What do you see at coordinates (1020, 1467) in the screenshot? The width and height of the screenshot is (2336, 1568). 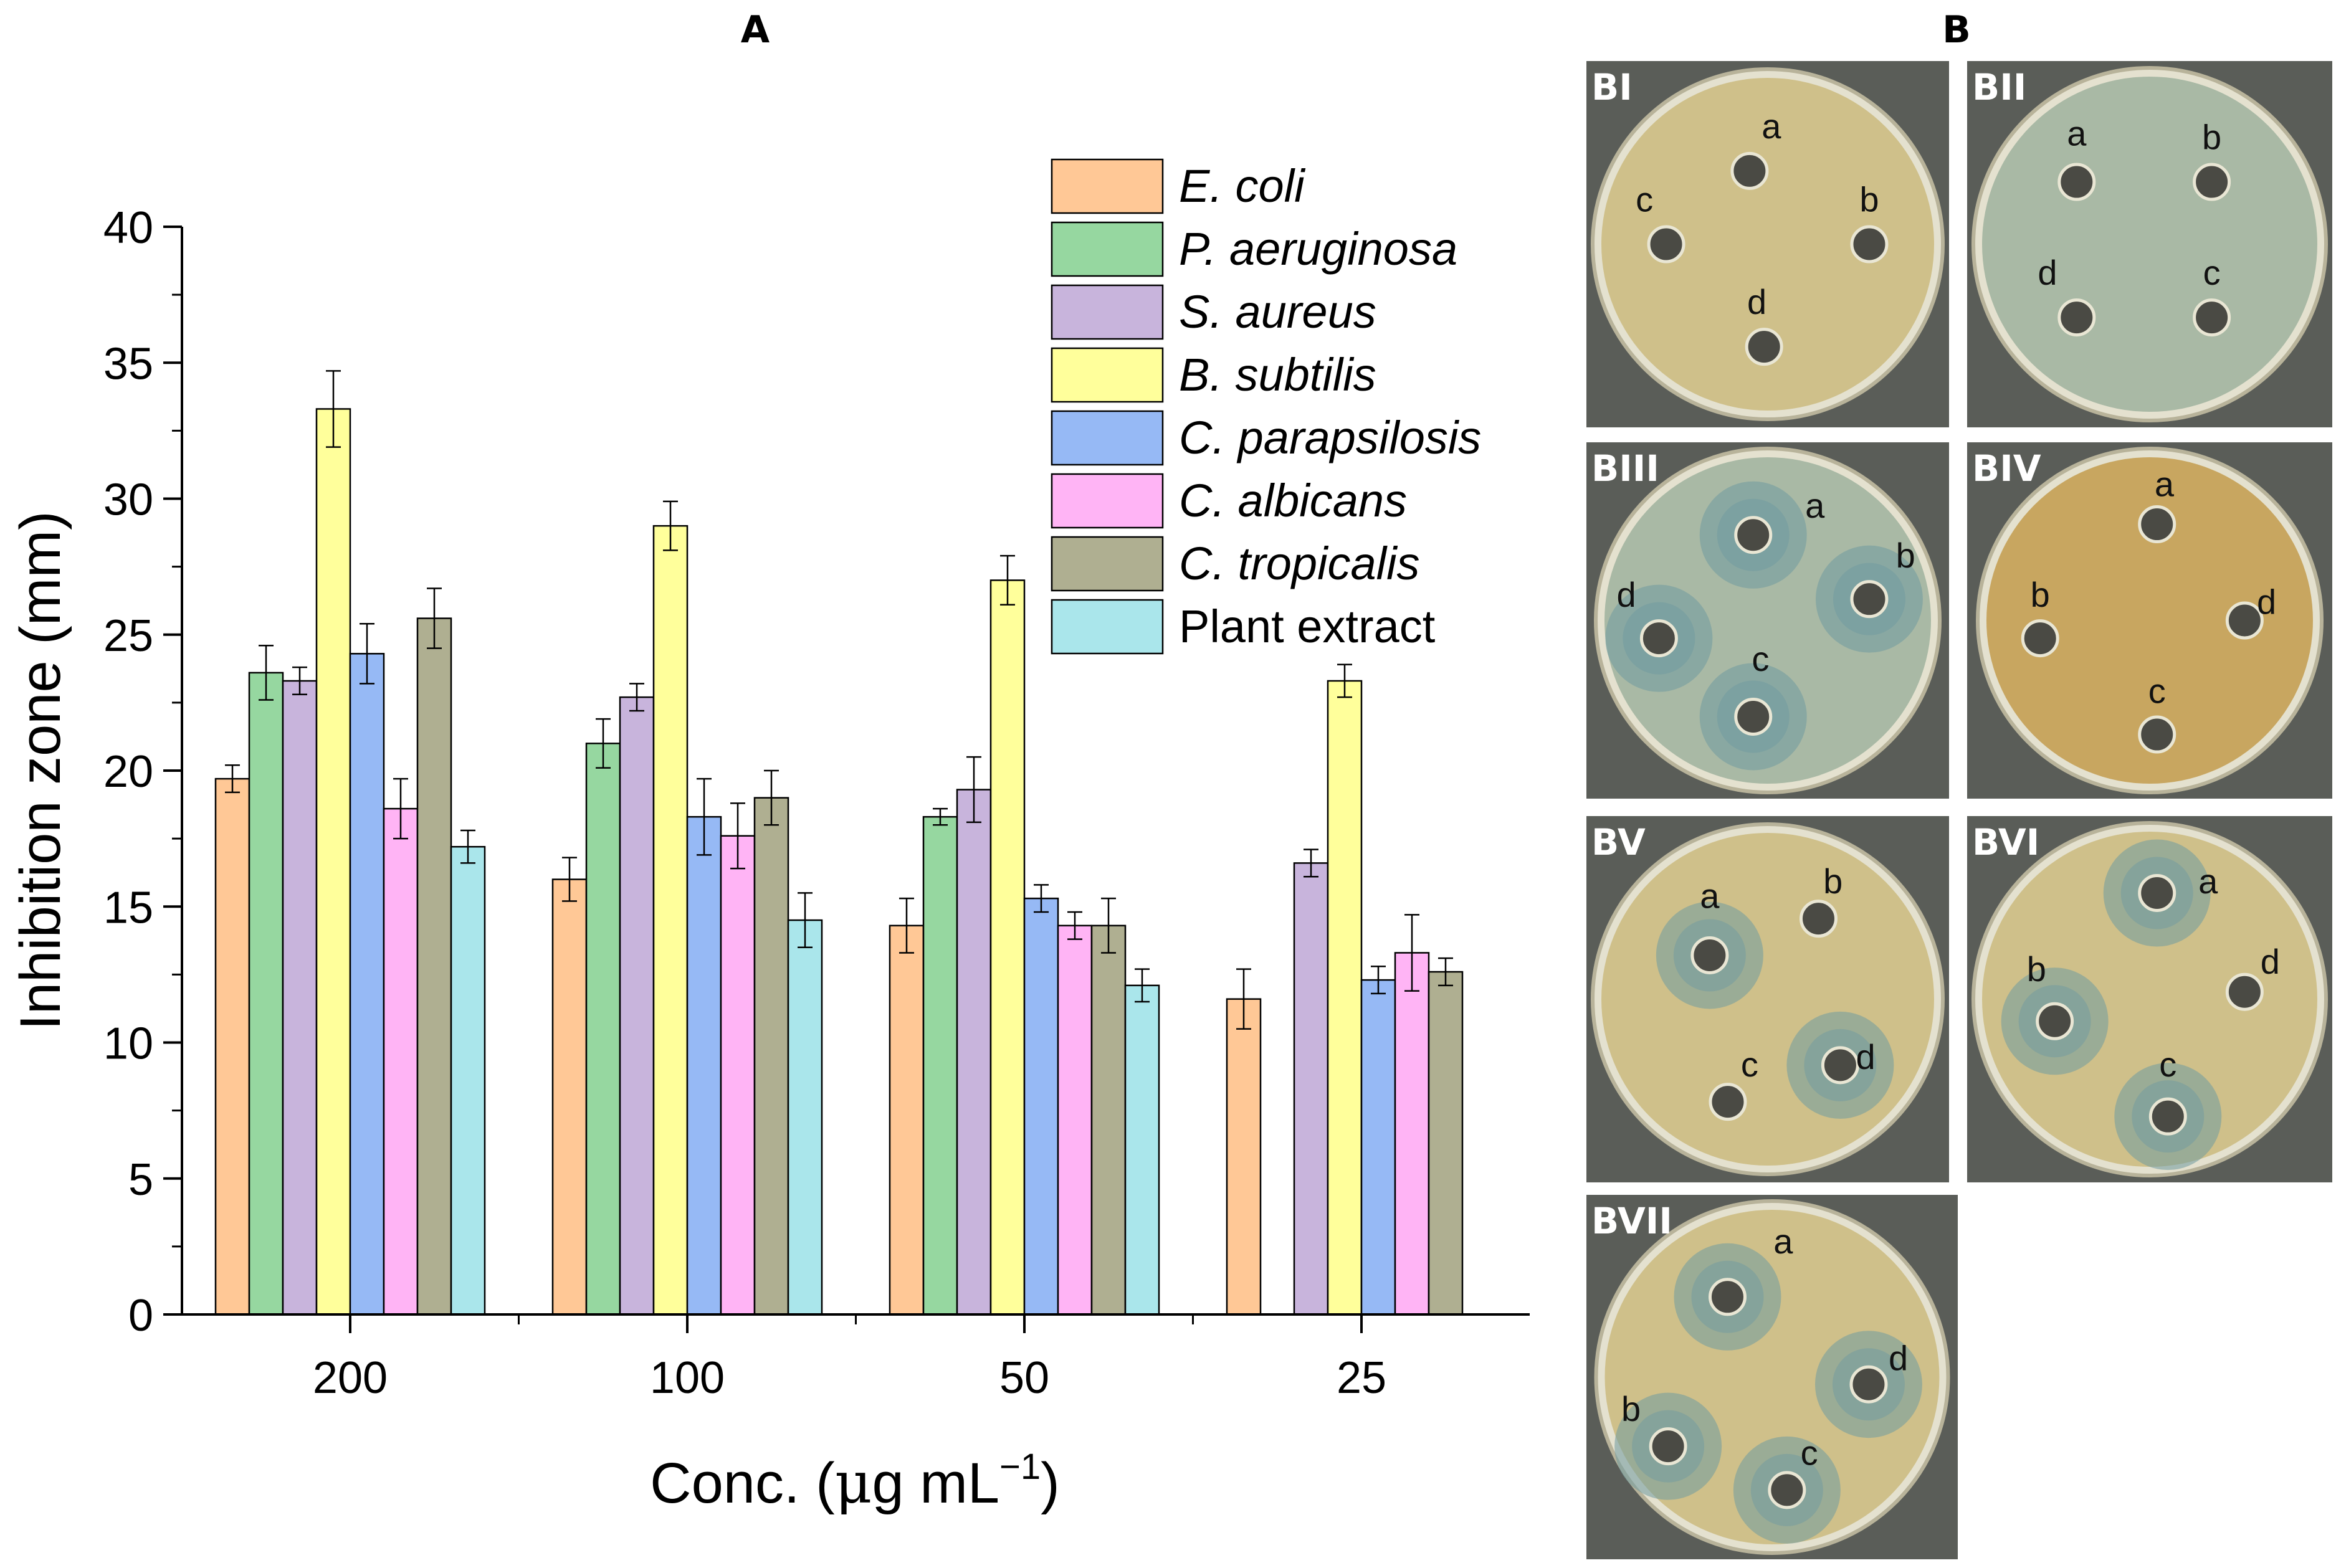 I see `x-title-sup: −1` at bounding box center [1020, 1467].